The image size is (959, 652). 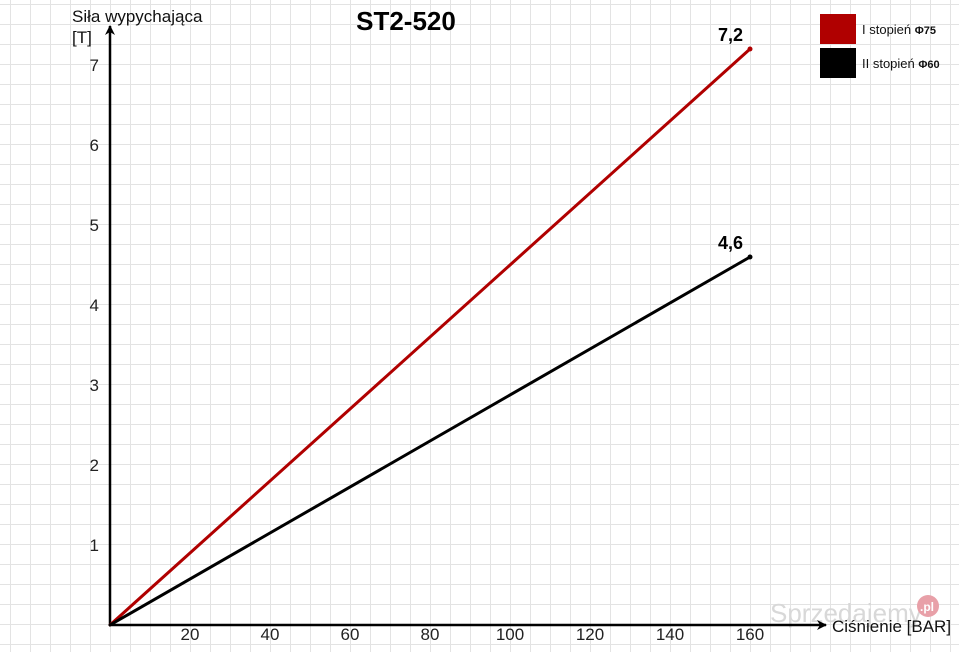 I want to click on y-tick-label: 3, so click(x=94, y=385).